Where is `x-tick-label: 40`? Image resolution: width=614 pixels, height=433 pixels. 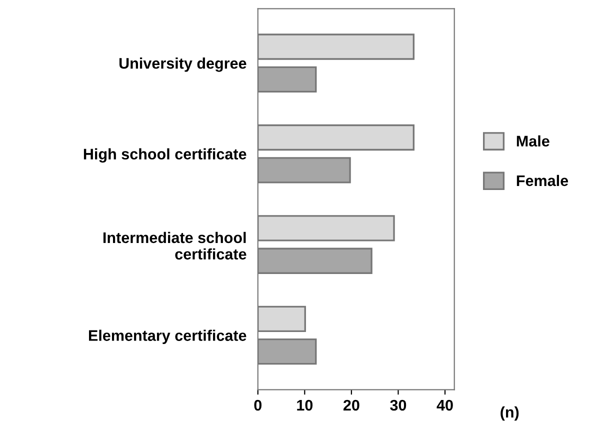 x-tick-label: 40 is located at coordinates (444, 405).